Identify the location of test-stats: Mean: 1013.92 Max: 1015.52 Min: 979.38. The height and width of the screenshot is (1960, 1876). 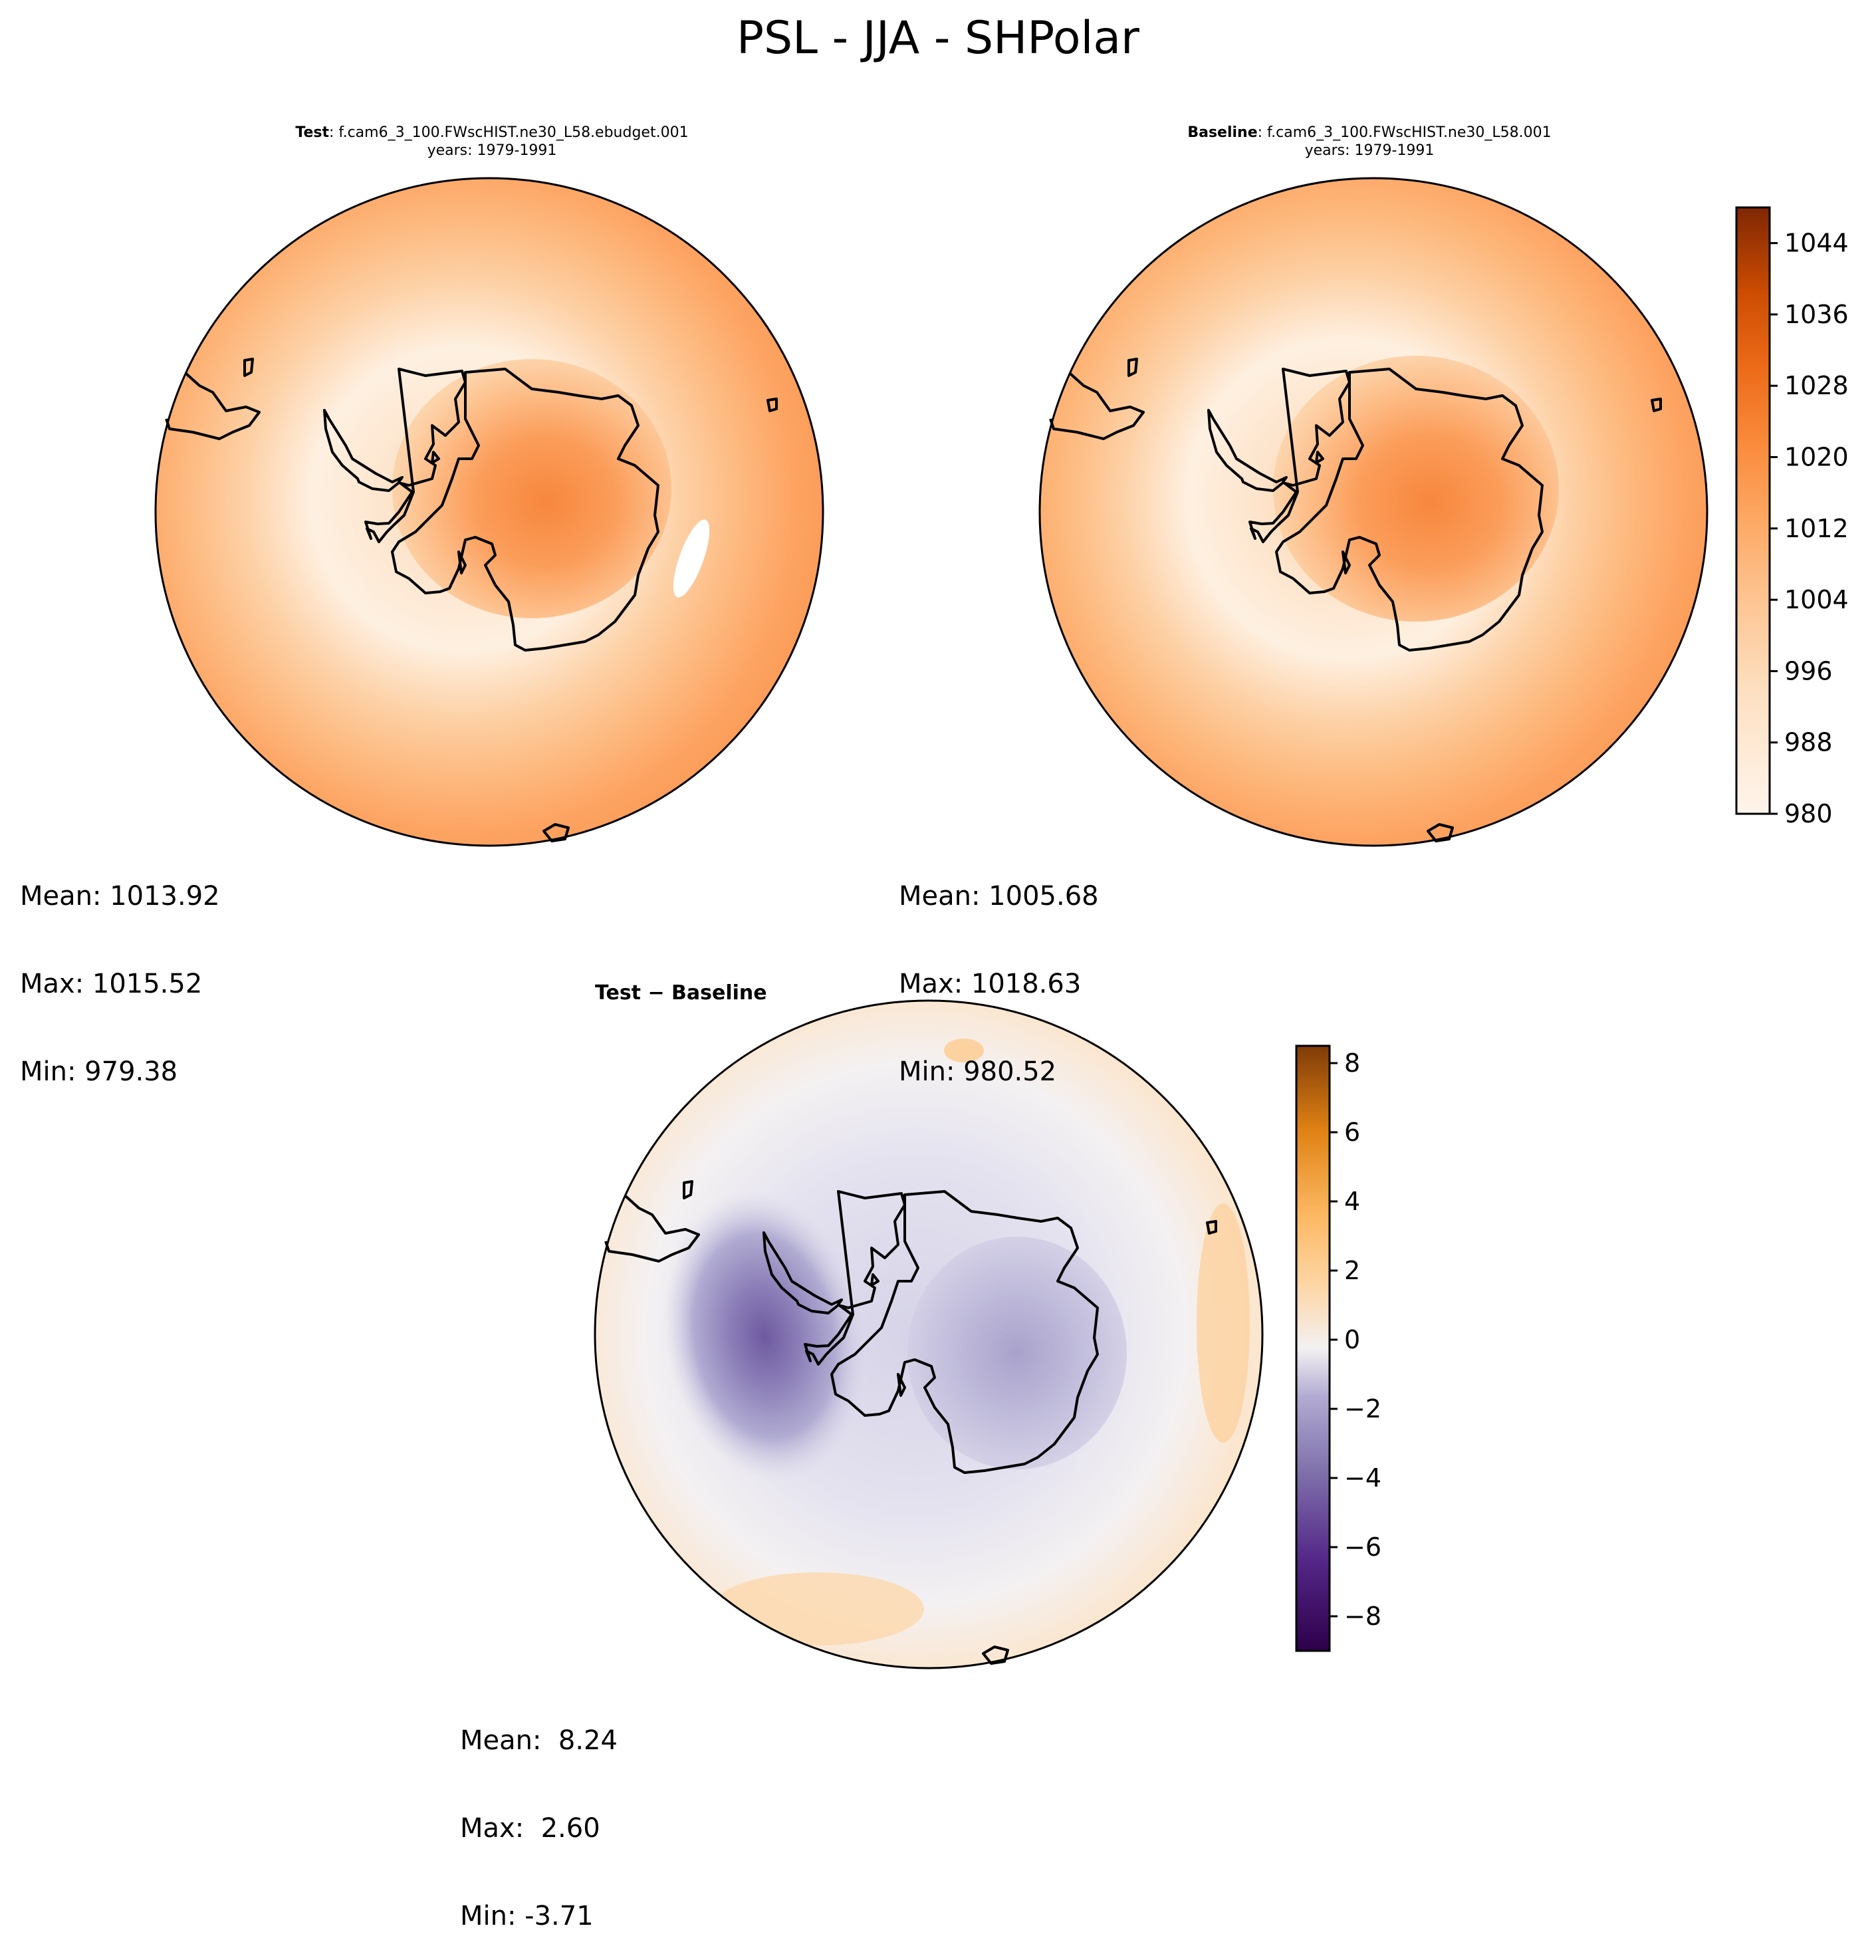
(120, 969).